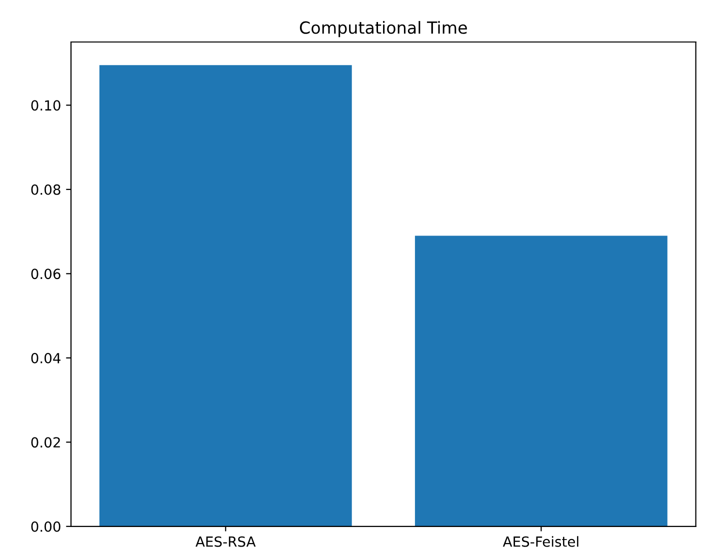 The image size is (710, 560). What do you see at coordinates (45, 442) in the screenshot?
I see `y-tick-label: 0.02` at bounding box center [45, 442].